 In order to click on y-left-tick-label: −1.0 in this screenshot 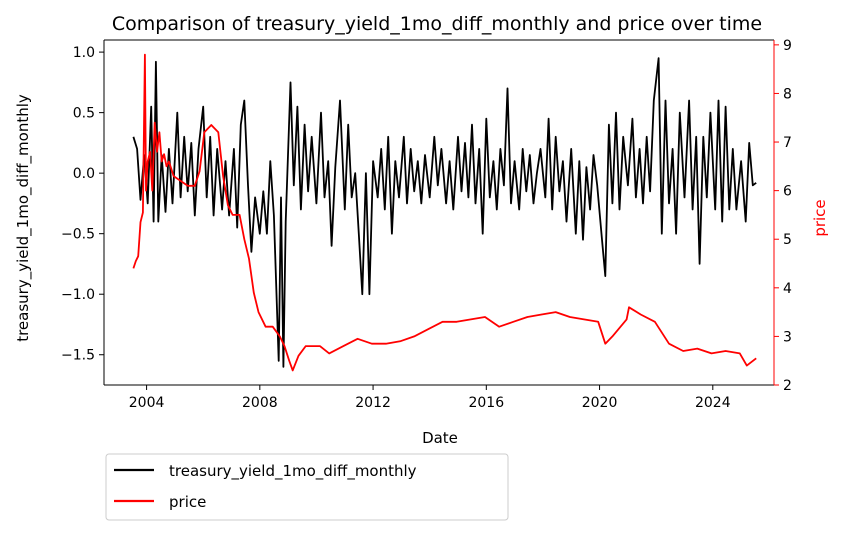, I will do `click(78, 295)`.